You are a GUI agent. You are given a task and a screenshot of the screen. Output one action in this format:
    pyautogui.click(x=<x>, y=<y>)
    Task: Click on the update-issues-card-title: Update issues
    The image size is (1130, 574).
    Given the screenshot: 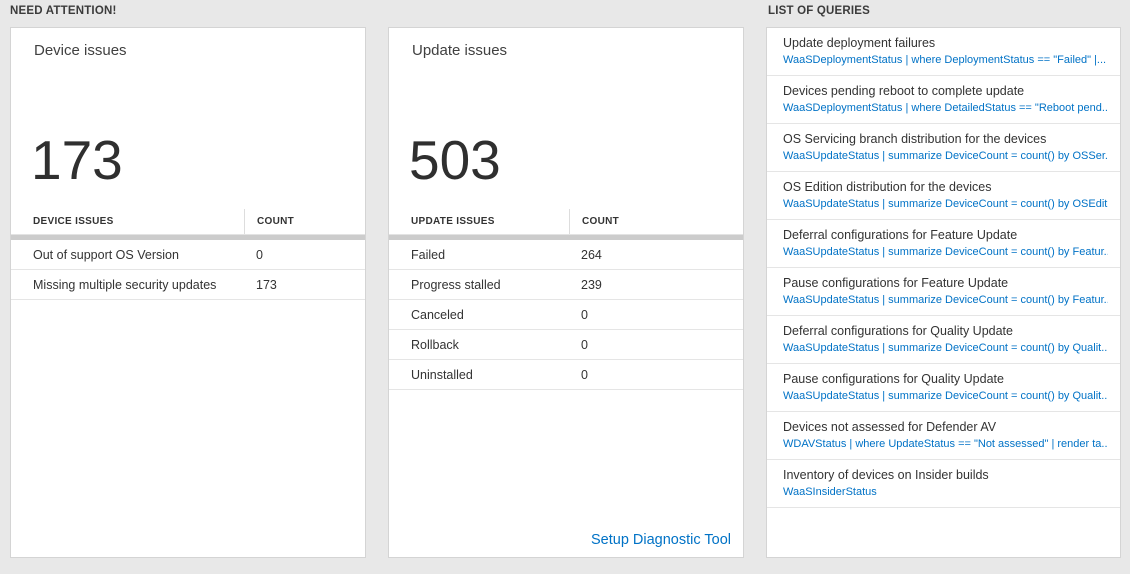 What is the action you would take?
    pyautogui.click(x=460, y=50)
    